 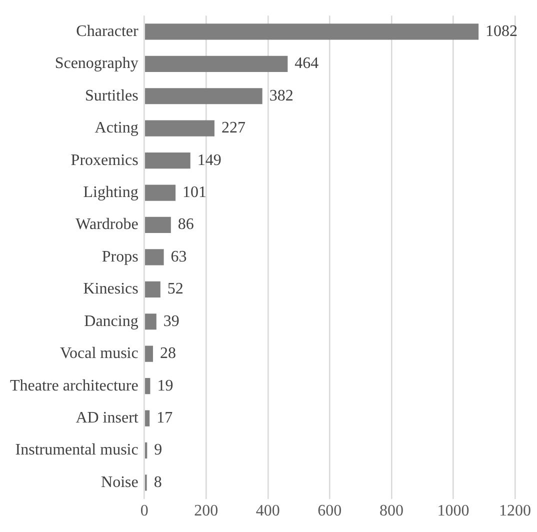 What do you see at coordinates (178, 257) in the screenshot?
I see `data-label: 63` at bounding box center [178, 257].